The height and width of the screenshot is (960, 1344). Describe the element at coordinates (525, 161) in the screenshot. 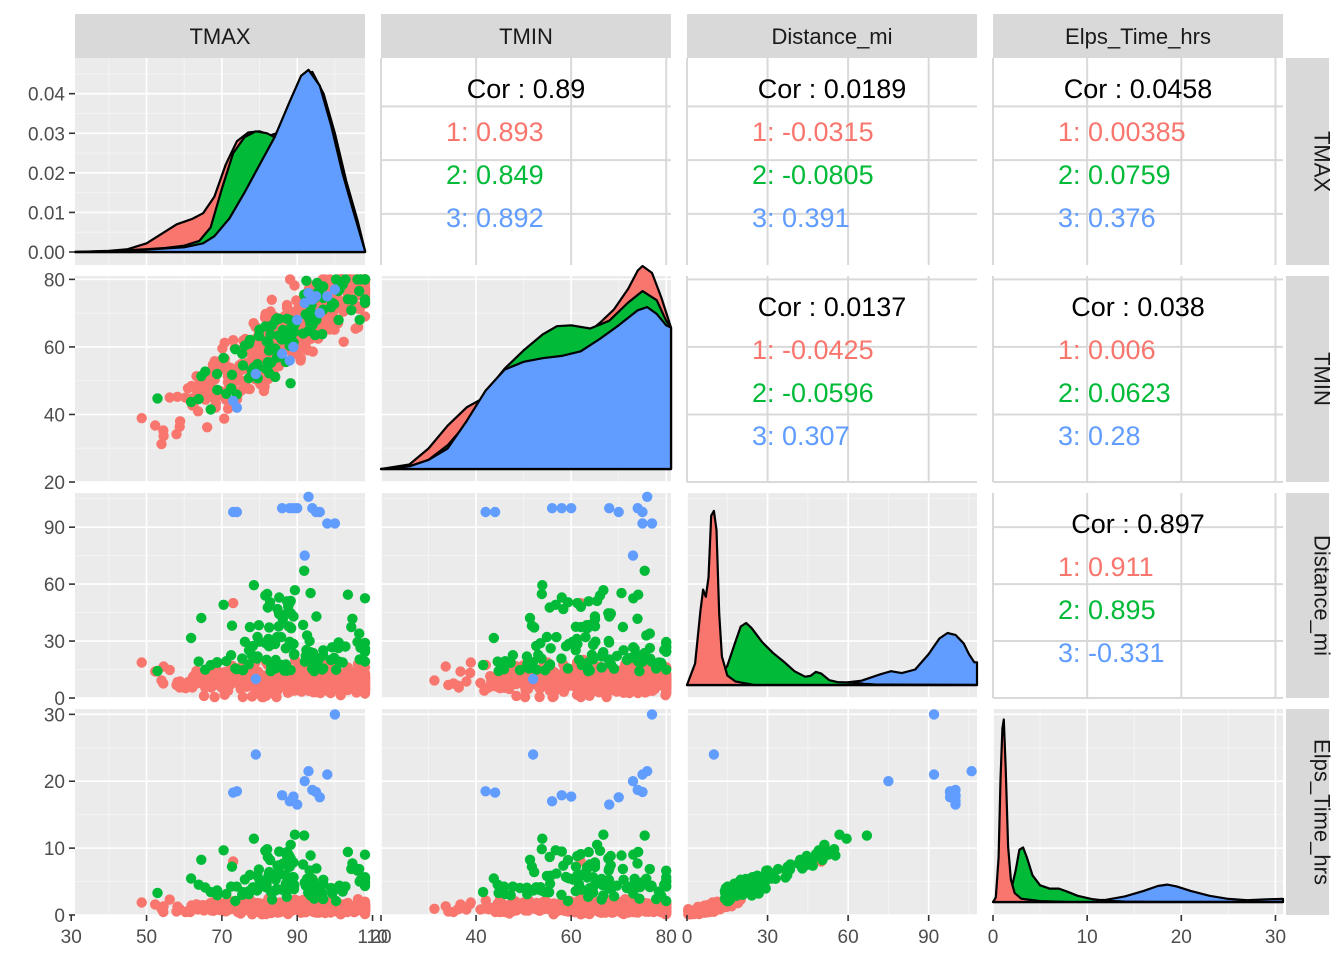

I see `correlation-panel-tmax-tmin: Cor : 0.89 1: 0.893 2: 0.849 3: 0.892` at that location.